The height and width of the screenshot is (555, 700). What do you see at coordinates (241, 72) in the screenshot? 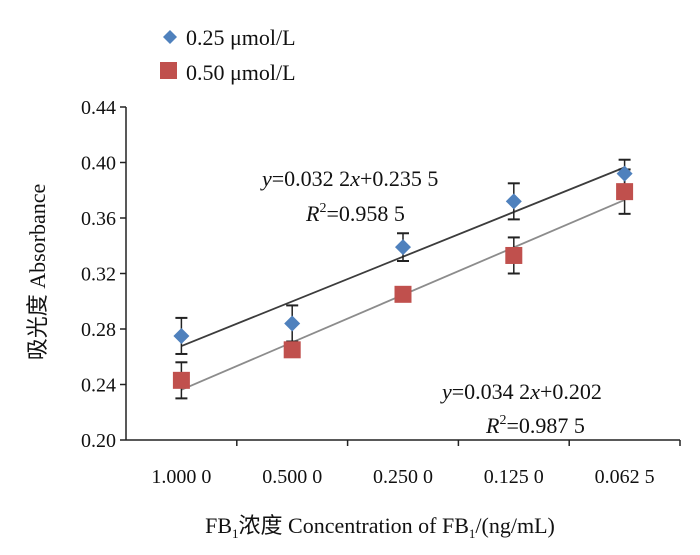
I see `legend-label-series-2: 0.50 μmol/L` at bounding box center [241, 72].